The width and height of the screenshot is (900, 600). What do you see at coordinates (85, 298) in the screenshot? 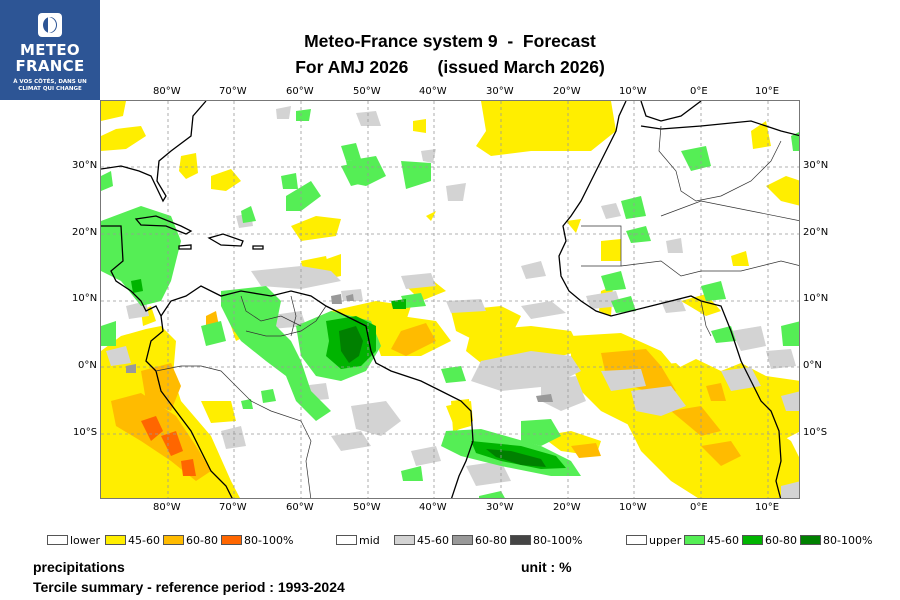
I see `lat-tick-left: 10°N` at bounding box center [85, 298].